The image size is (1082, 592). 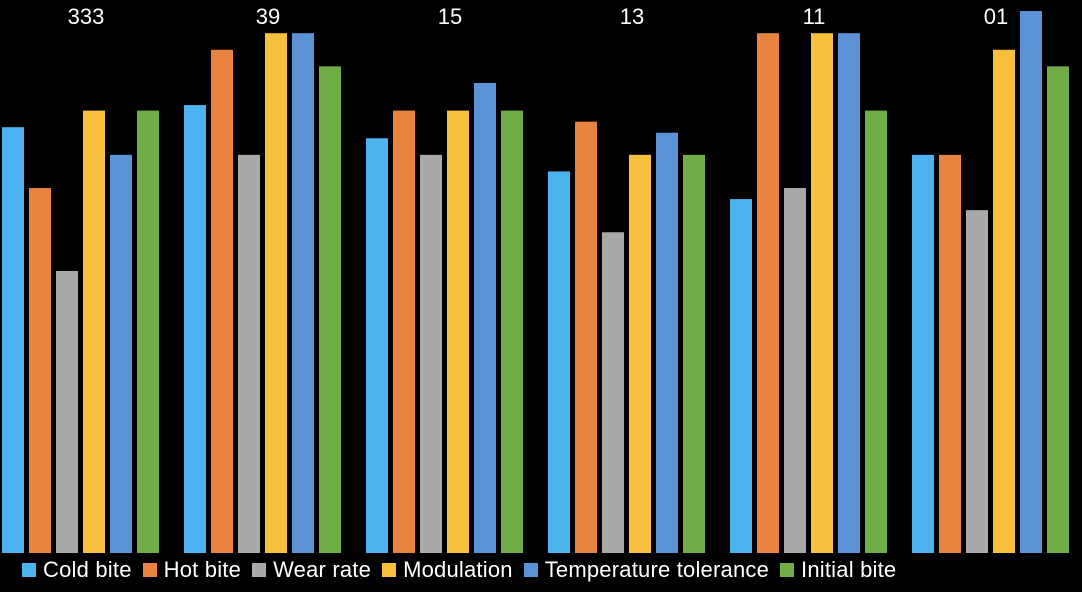 I want to click on category-label: 01, so click(x=996, y=16).